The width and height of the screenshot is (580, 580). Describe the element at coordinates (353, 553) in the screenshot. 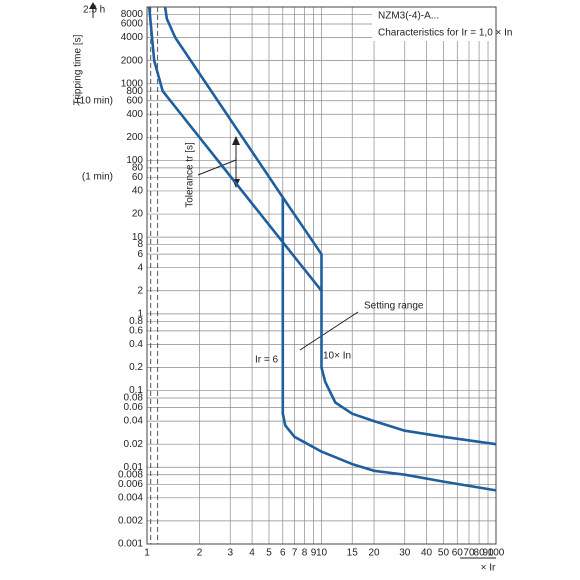

I see `x-tick-label: 15` at that location.